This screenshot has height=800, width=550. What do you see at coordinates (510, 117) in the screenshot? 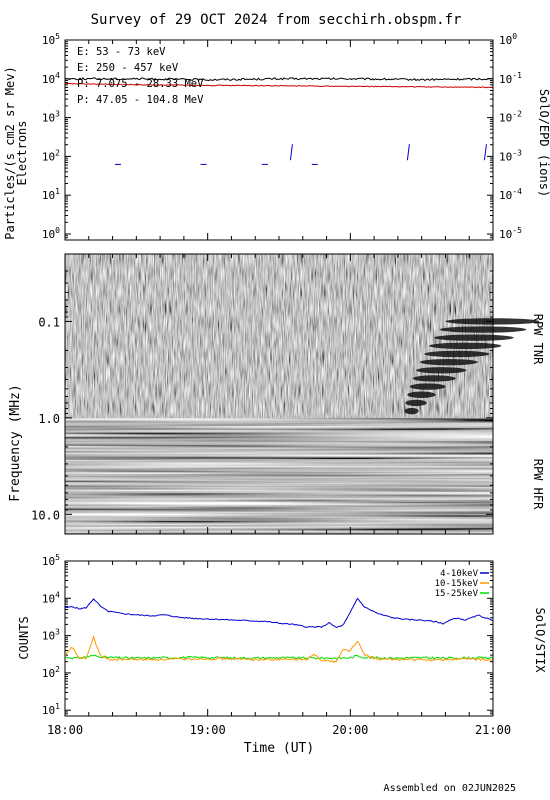
I see `tick-label: 10⁻²` at bounding box center [510, 117].